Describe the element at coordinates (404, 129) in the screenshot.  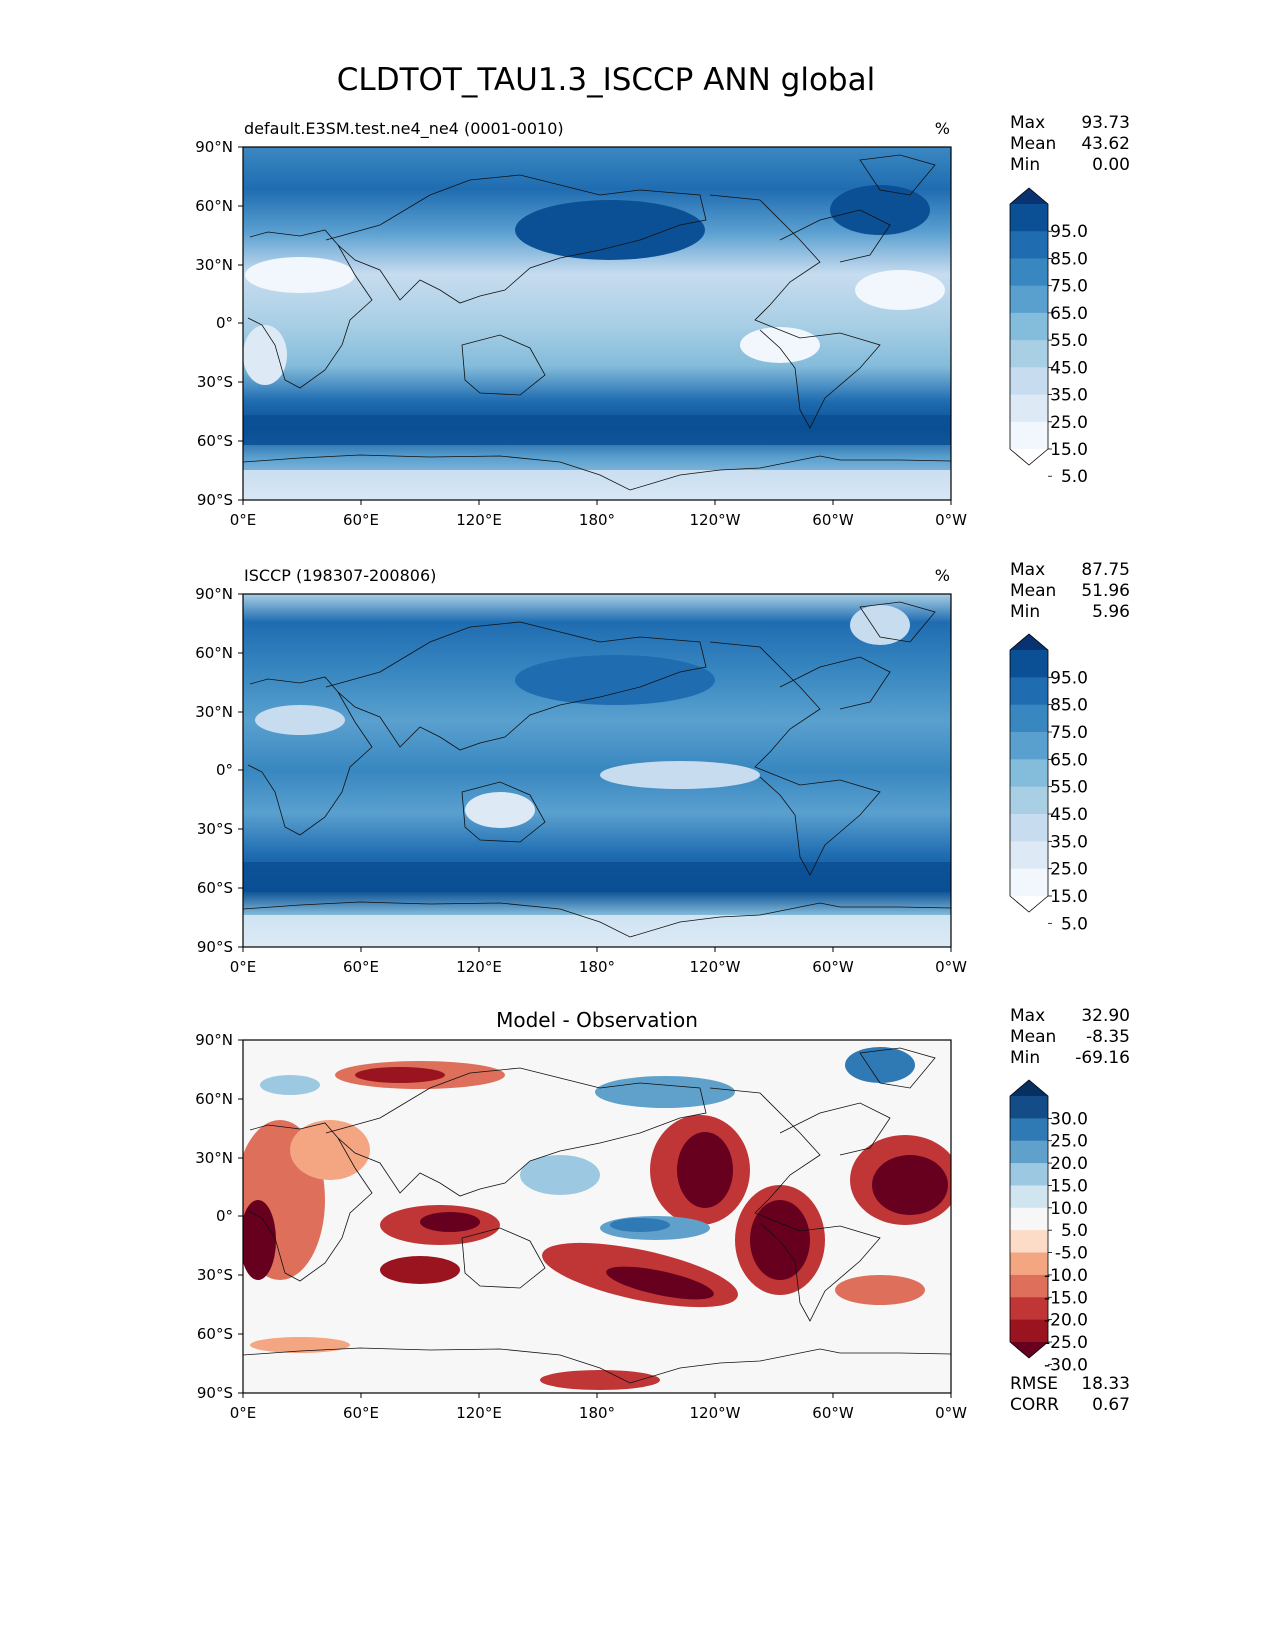
I see `panel-test-left-title: default.E3SM.test.ne4_ne4 (0001-0010)` at that location.